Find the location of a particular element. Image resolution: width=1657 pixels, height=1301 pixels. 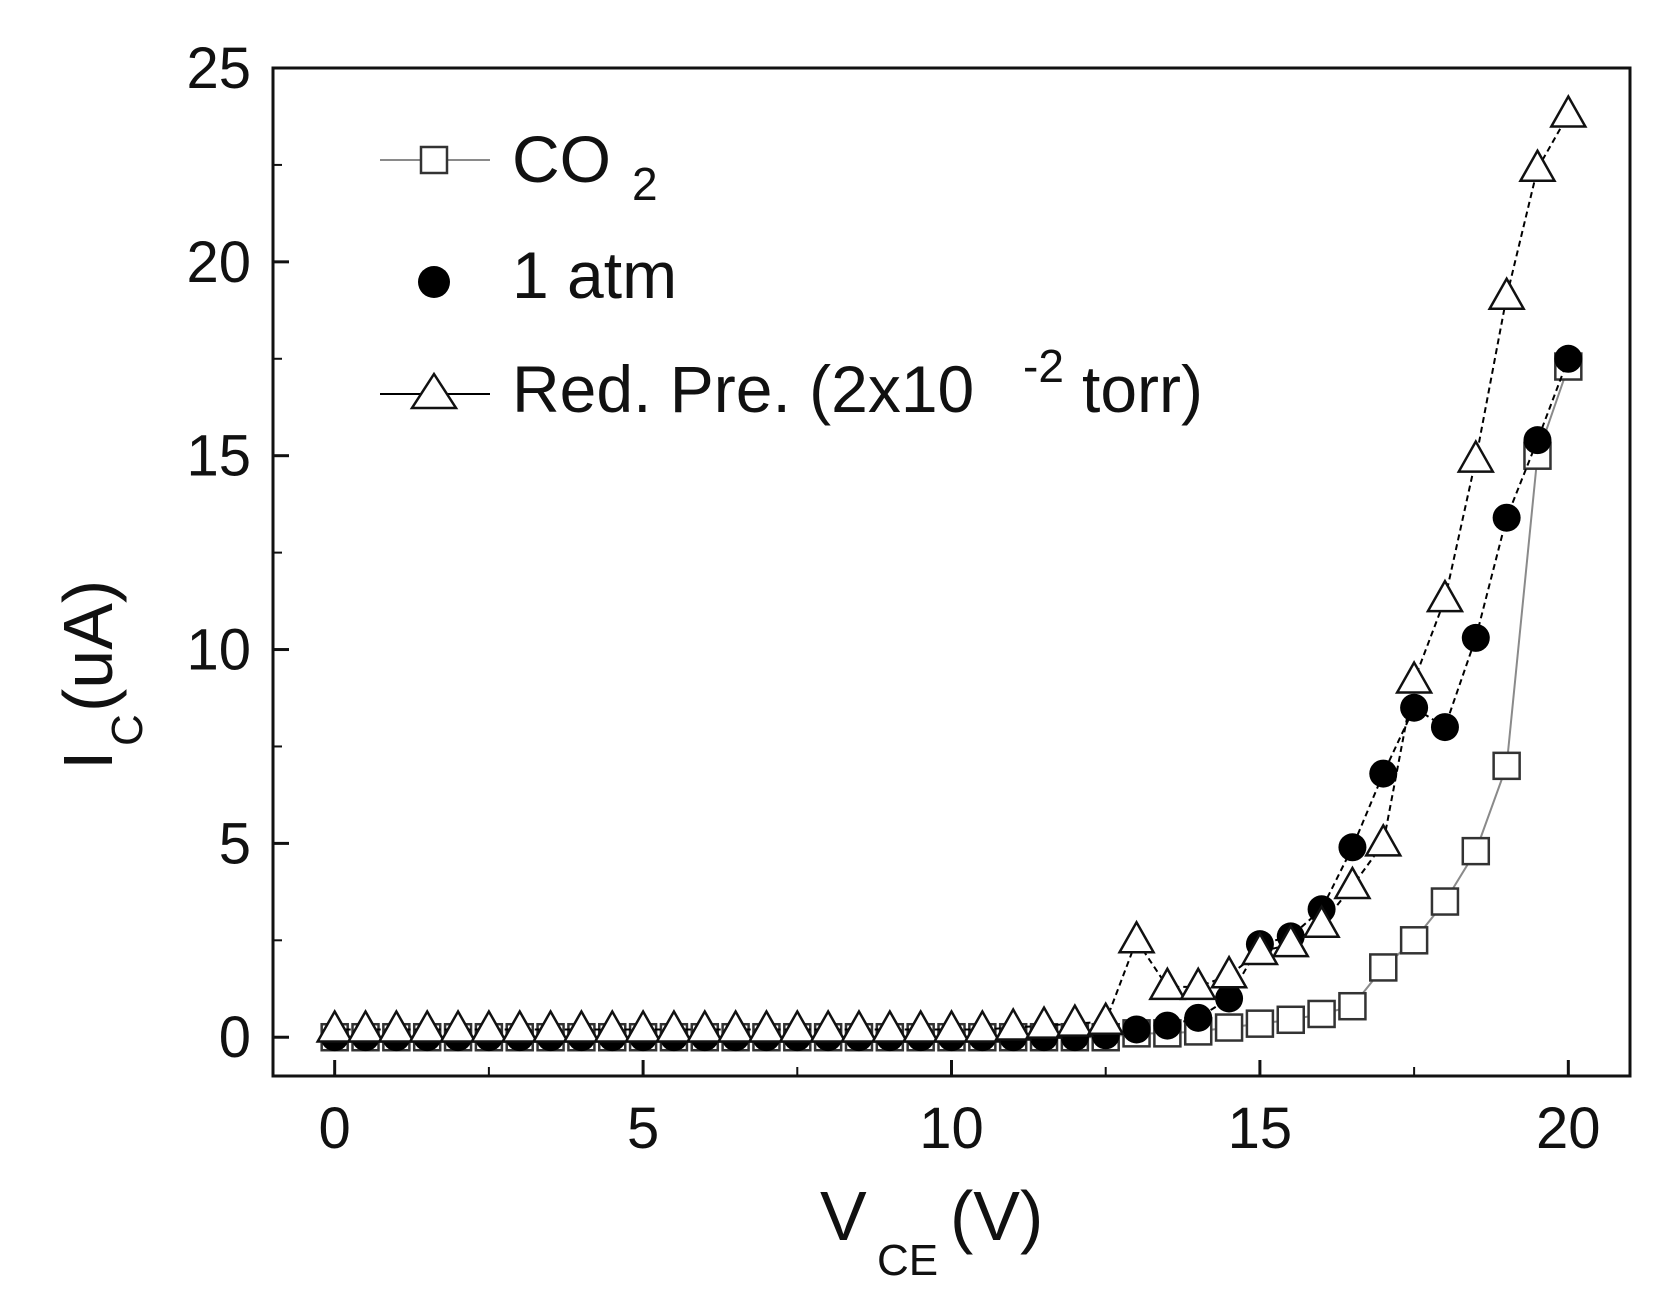

legend-label-red-pre-sup: -2 is located at coordinates (1043, 366).